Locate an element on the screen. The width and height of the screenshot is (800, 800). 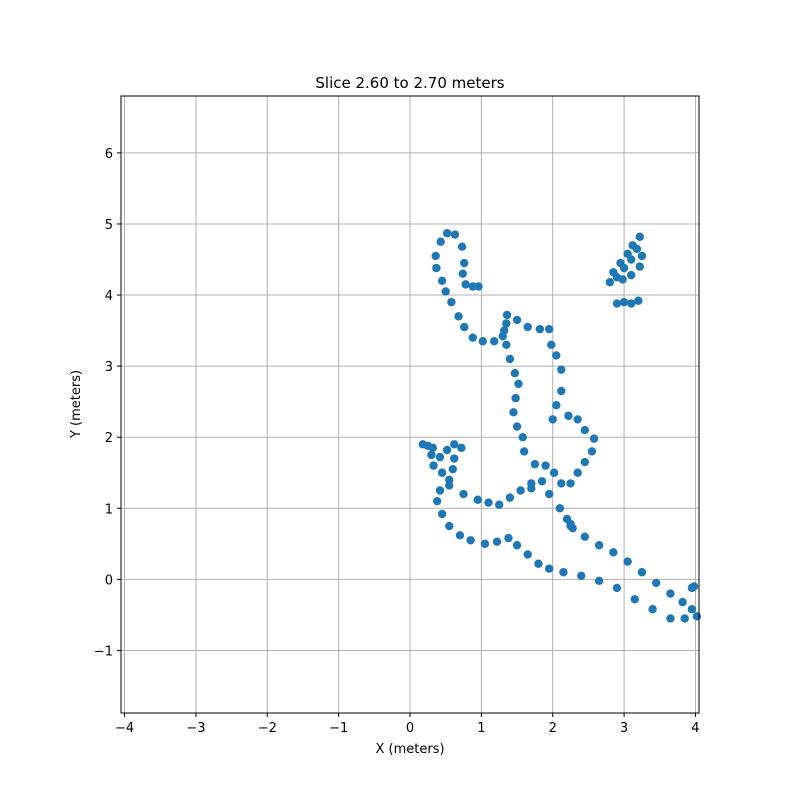
chart-title: Slice 2.60 to 2.70 meters is located at coordinates (409, 83).